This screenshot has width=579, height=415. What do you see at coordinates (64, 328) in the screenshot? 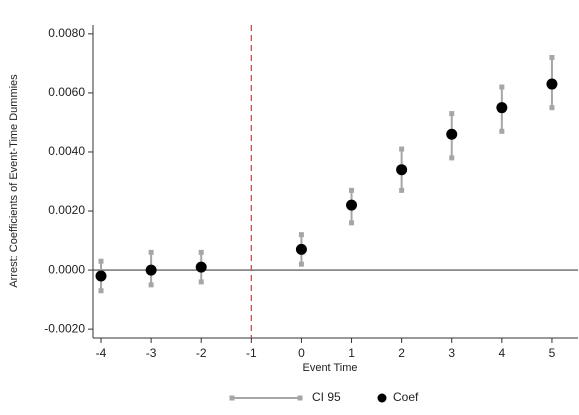
I see `y-tick-label: -0.0020` at bounding box center [64, 328].